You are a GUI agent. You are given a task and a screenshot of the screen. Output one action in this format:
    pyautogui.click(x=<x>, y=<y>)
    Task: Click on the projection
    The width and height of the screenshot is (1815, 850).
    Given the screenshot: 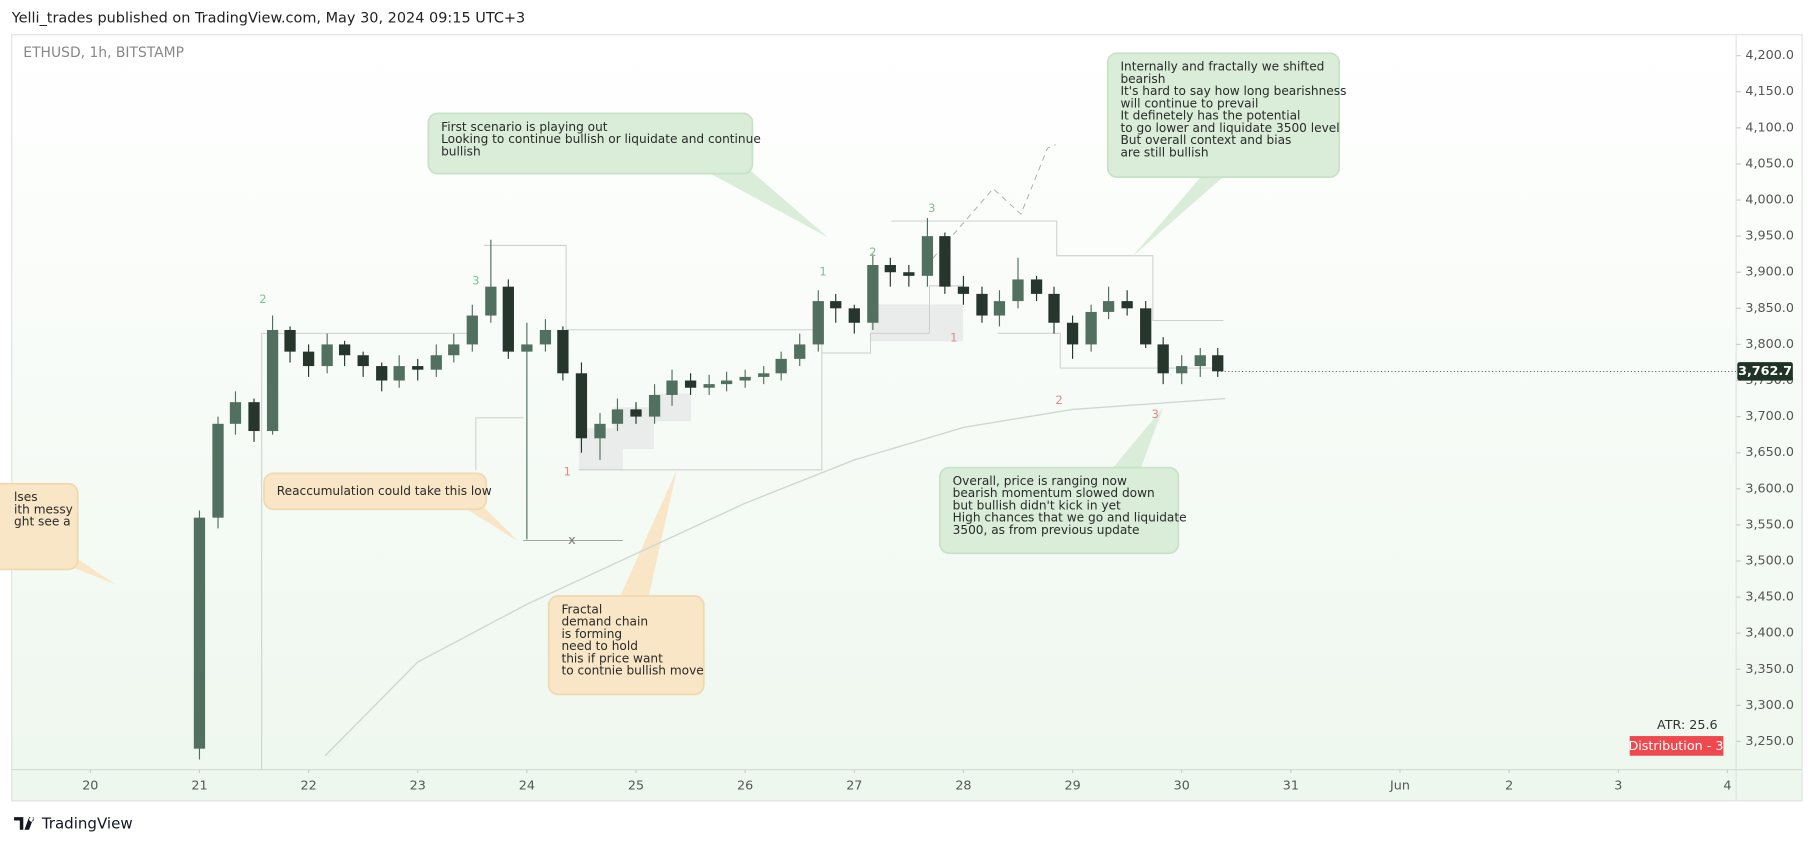 What is the action you would take?
    pyautogui.click(x=990, y=205)
    